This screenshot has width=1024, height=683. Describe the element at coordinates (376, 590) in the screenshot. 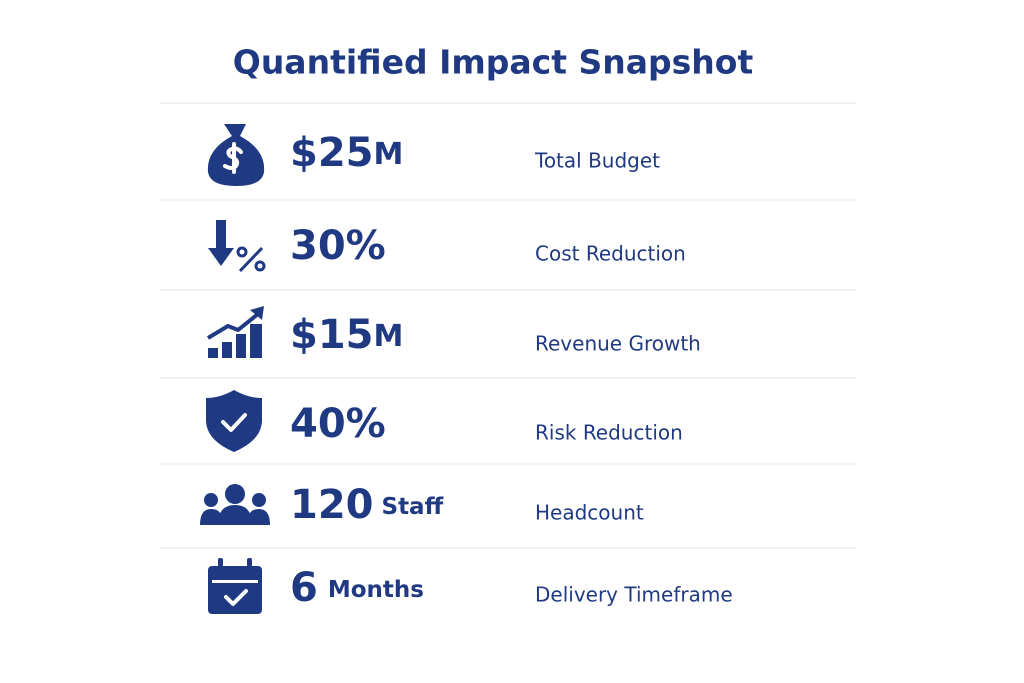

I see `text-part: Months` at that location.